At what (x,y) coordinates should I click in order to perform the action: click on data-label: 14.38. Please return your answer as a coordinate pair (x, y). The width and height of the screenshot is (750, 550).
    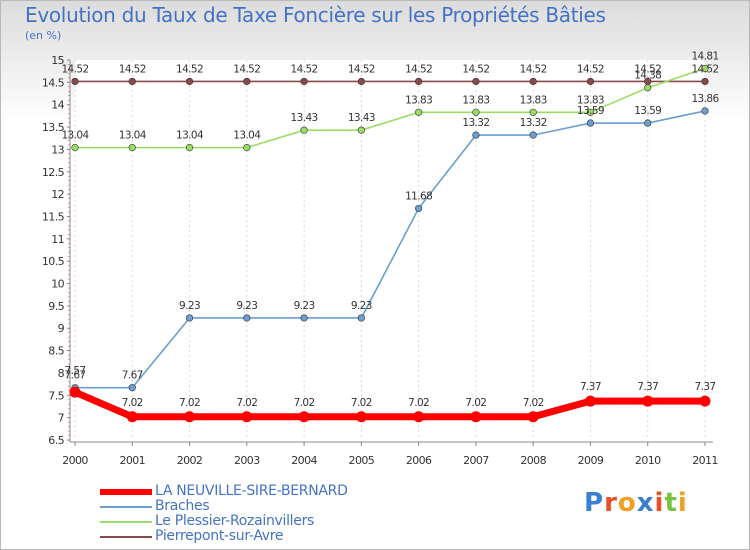
    Looking at the image, I should click on (647, 76).